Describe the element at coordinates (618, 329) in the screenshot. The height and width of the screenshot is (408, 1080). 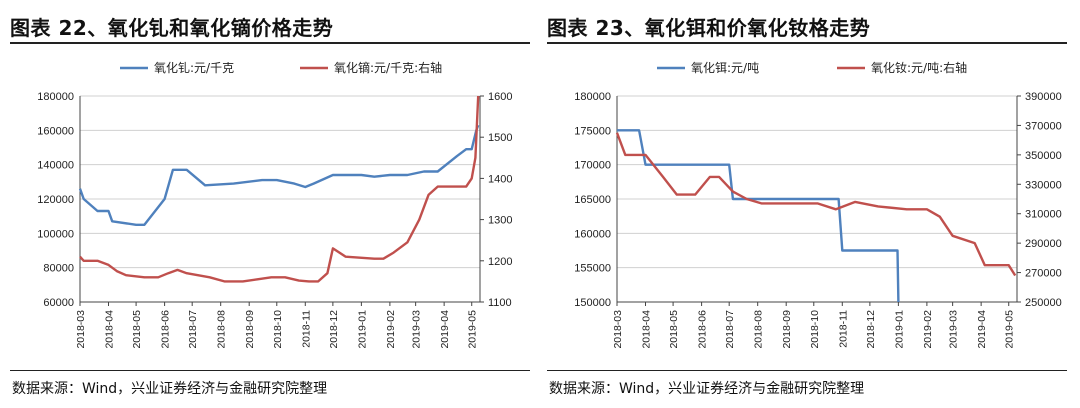
I see `right-x-tick-label: 2018-03` at that location.